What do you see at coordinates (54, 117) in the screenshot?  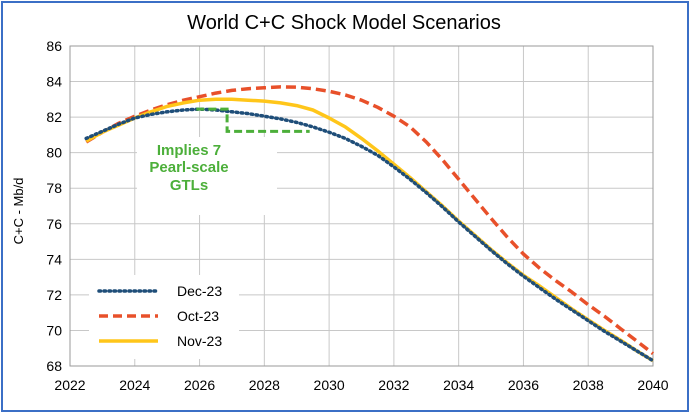 I see `y-tick-label: 82` at bounding box center [54, 117].